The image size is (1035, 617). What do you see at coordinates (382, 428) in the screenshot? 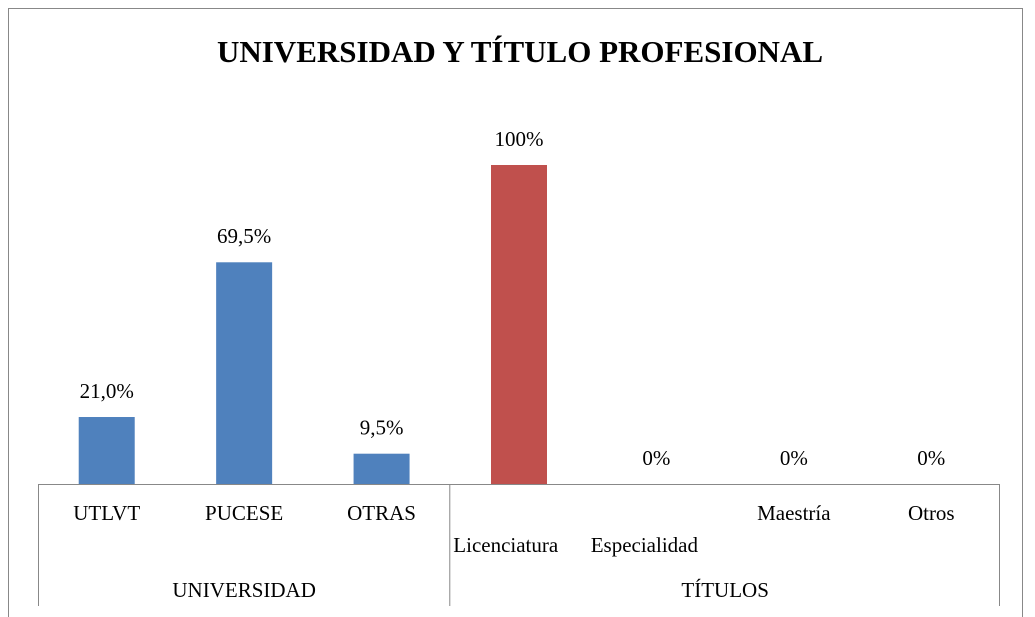
I see `value-label: 9,5%` at bounding box center [382, 428].